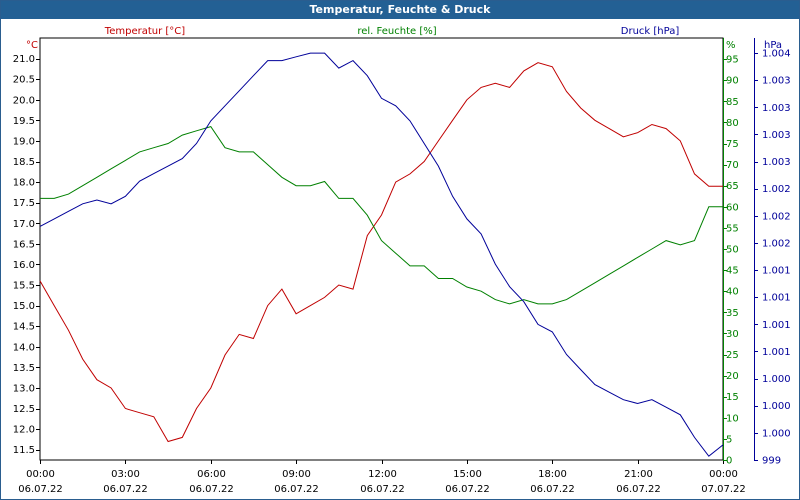  What do you see at coordinates (732, 228) in the screenshot?
I see `humidity-tick-label: 55` at bounding box center [732, 228].